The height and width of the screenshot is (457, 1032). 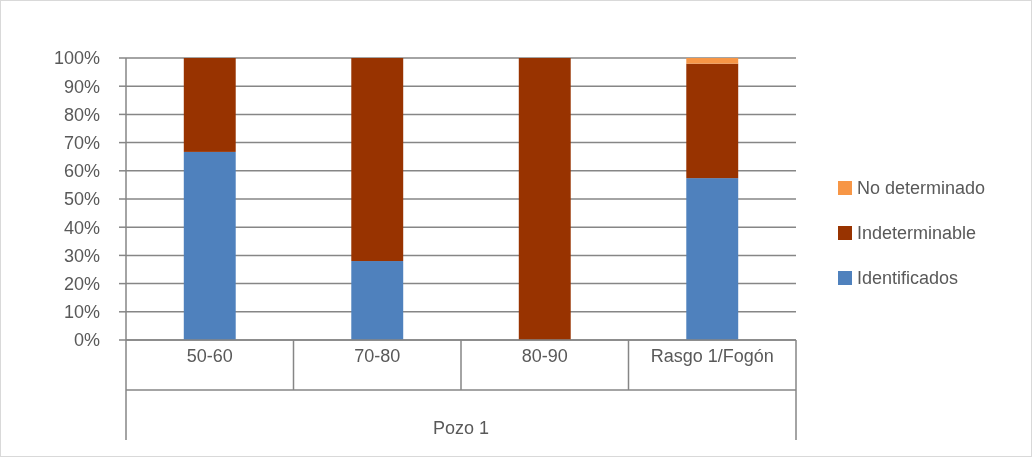 I want to click on y-tick-label: 0%, so click(x=86, y=340).